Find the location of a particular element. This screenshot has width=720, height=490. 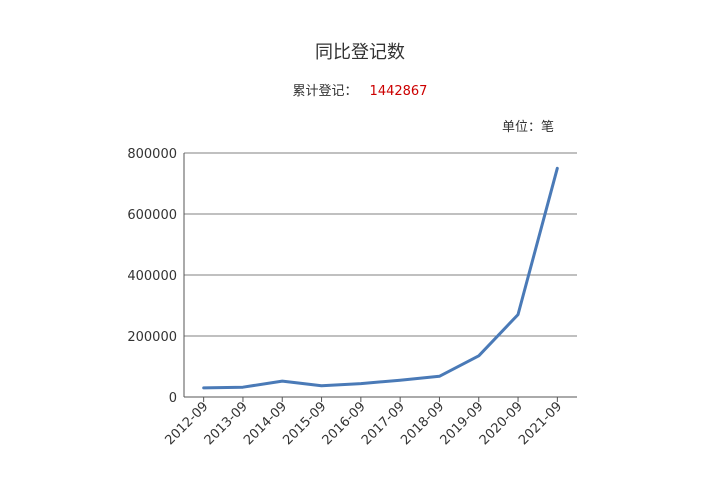

y-tick-label: 600000 is located at coordinates (152, 215).